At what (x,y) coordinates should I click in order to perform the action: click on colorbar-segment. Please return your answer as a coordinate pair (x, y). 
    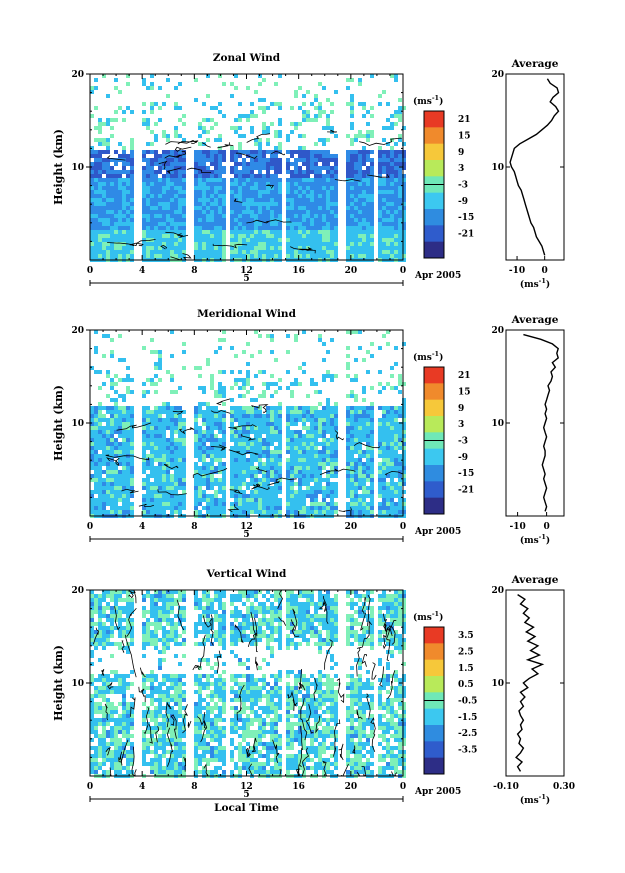
    Looking at the image, I should click on (434, 168).